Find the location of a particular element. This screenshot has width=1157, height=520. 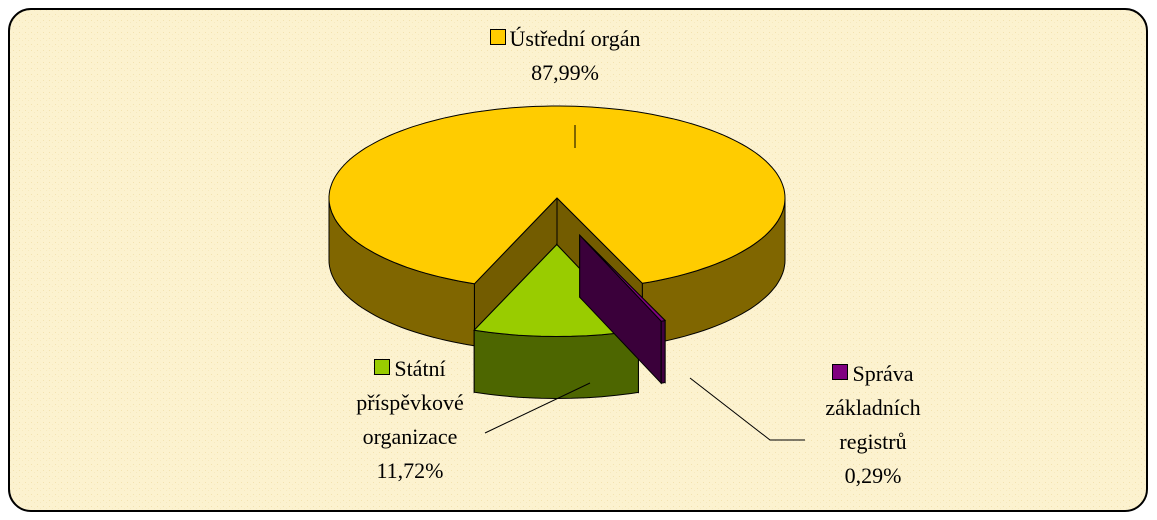

category-label: Ústřední orgán is located at coordinates (575, 38).